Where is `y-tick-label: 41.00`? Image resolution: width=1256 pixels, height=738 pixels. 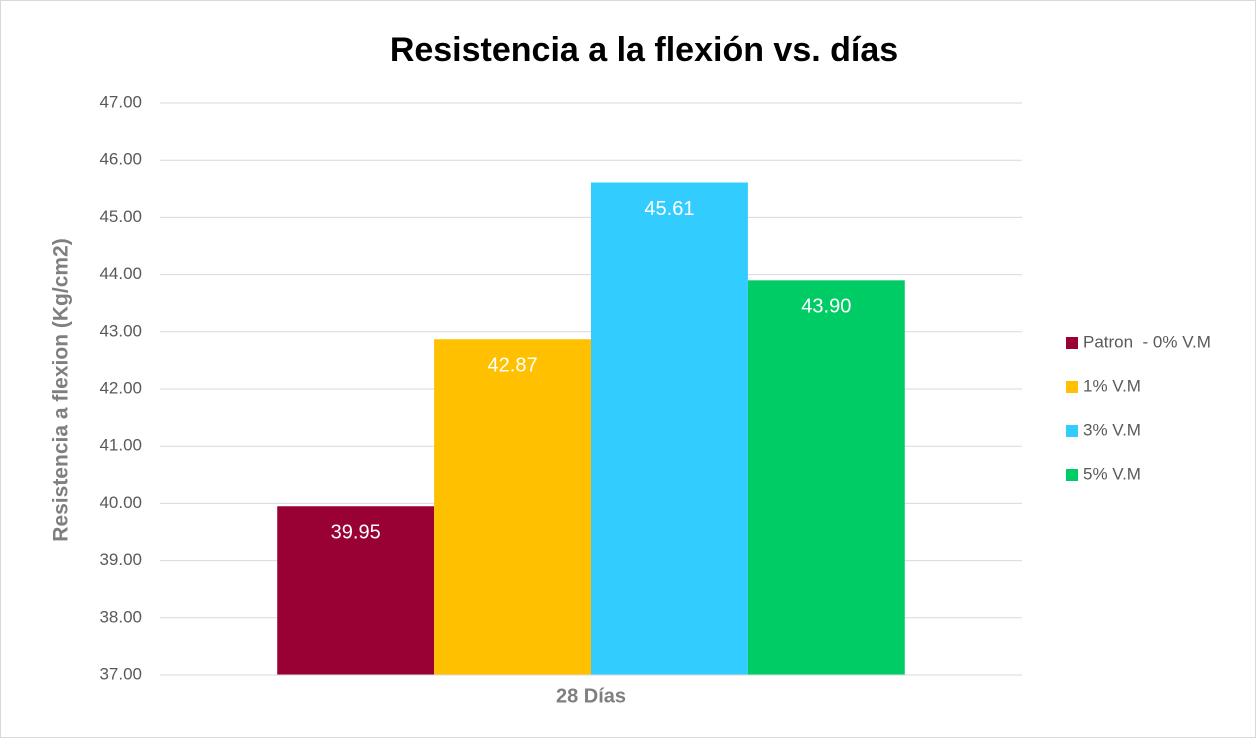
y-tick-label: 41.00 is located at coordinates (120, 445).